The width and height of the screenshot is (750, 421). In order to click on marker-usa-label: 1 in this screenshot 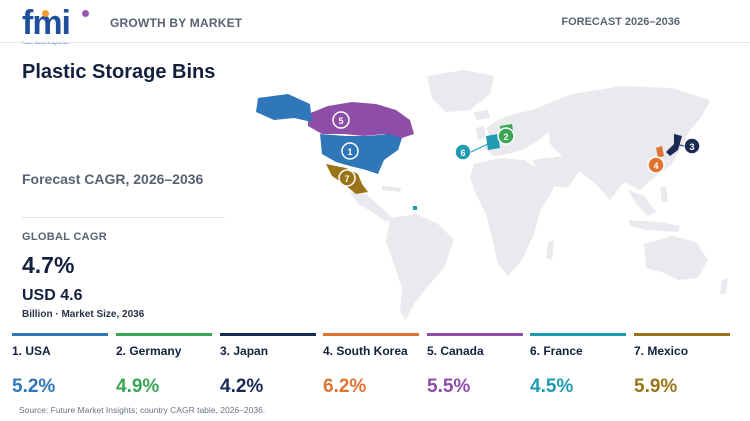, I will do `click(349, 152)`.